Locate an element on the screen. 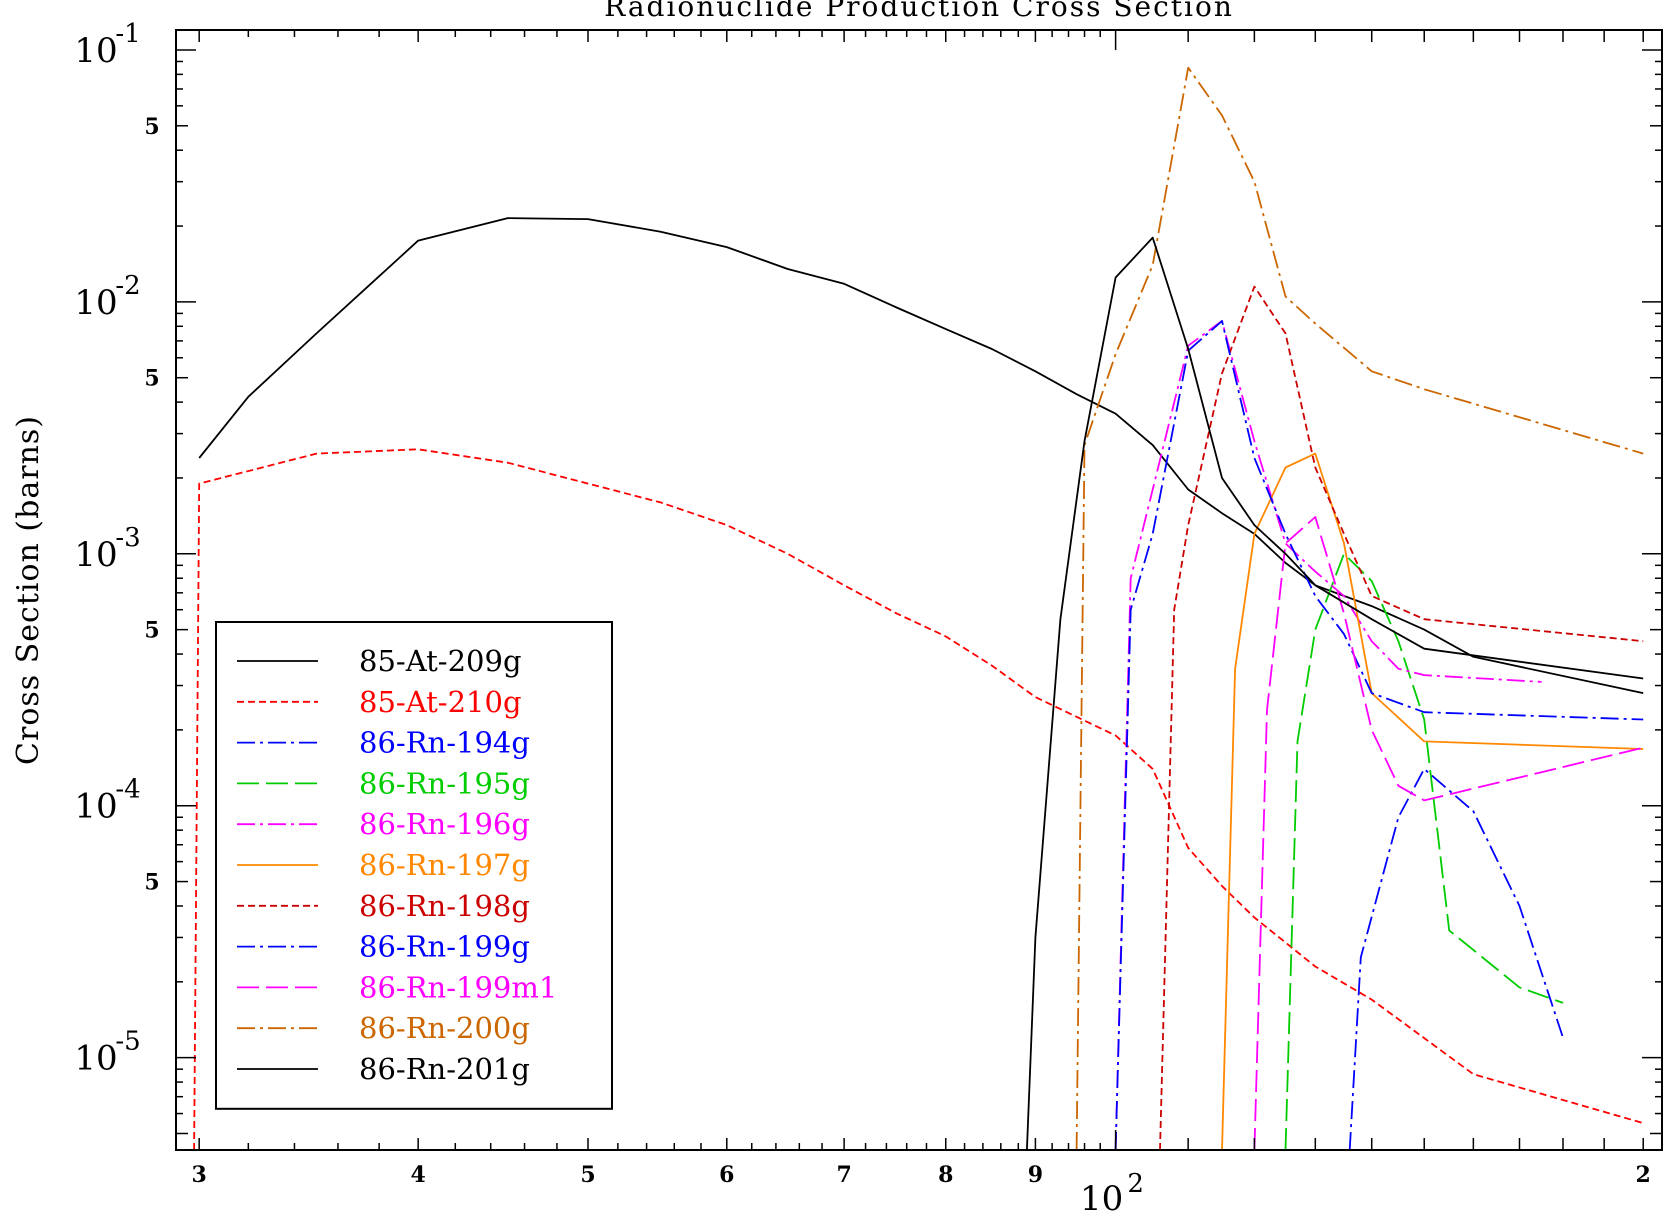 The width and height of the screenshot is (1665, 1217). legend-entry-label: 86-Rn-200g is located at coordinates (444, 1028).